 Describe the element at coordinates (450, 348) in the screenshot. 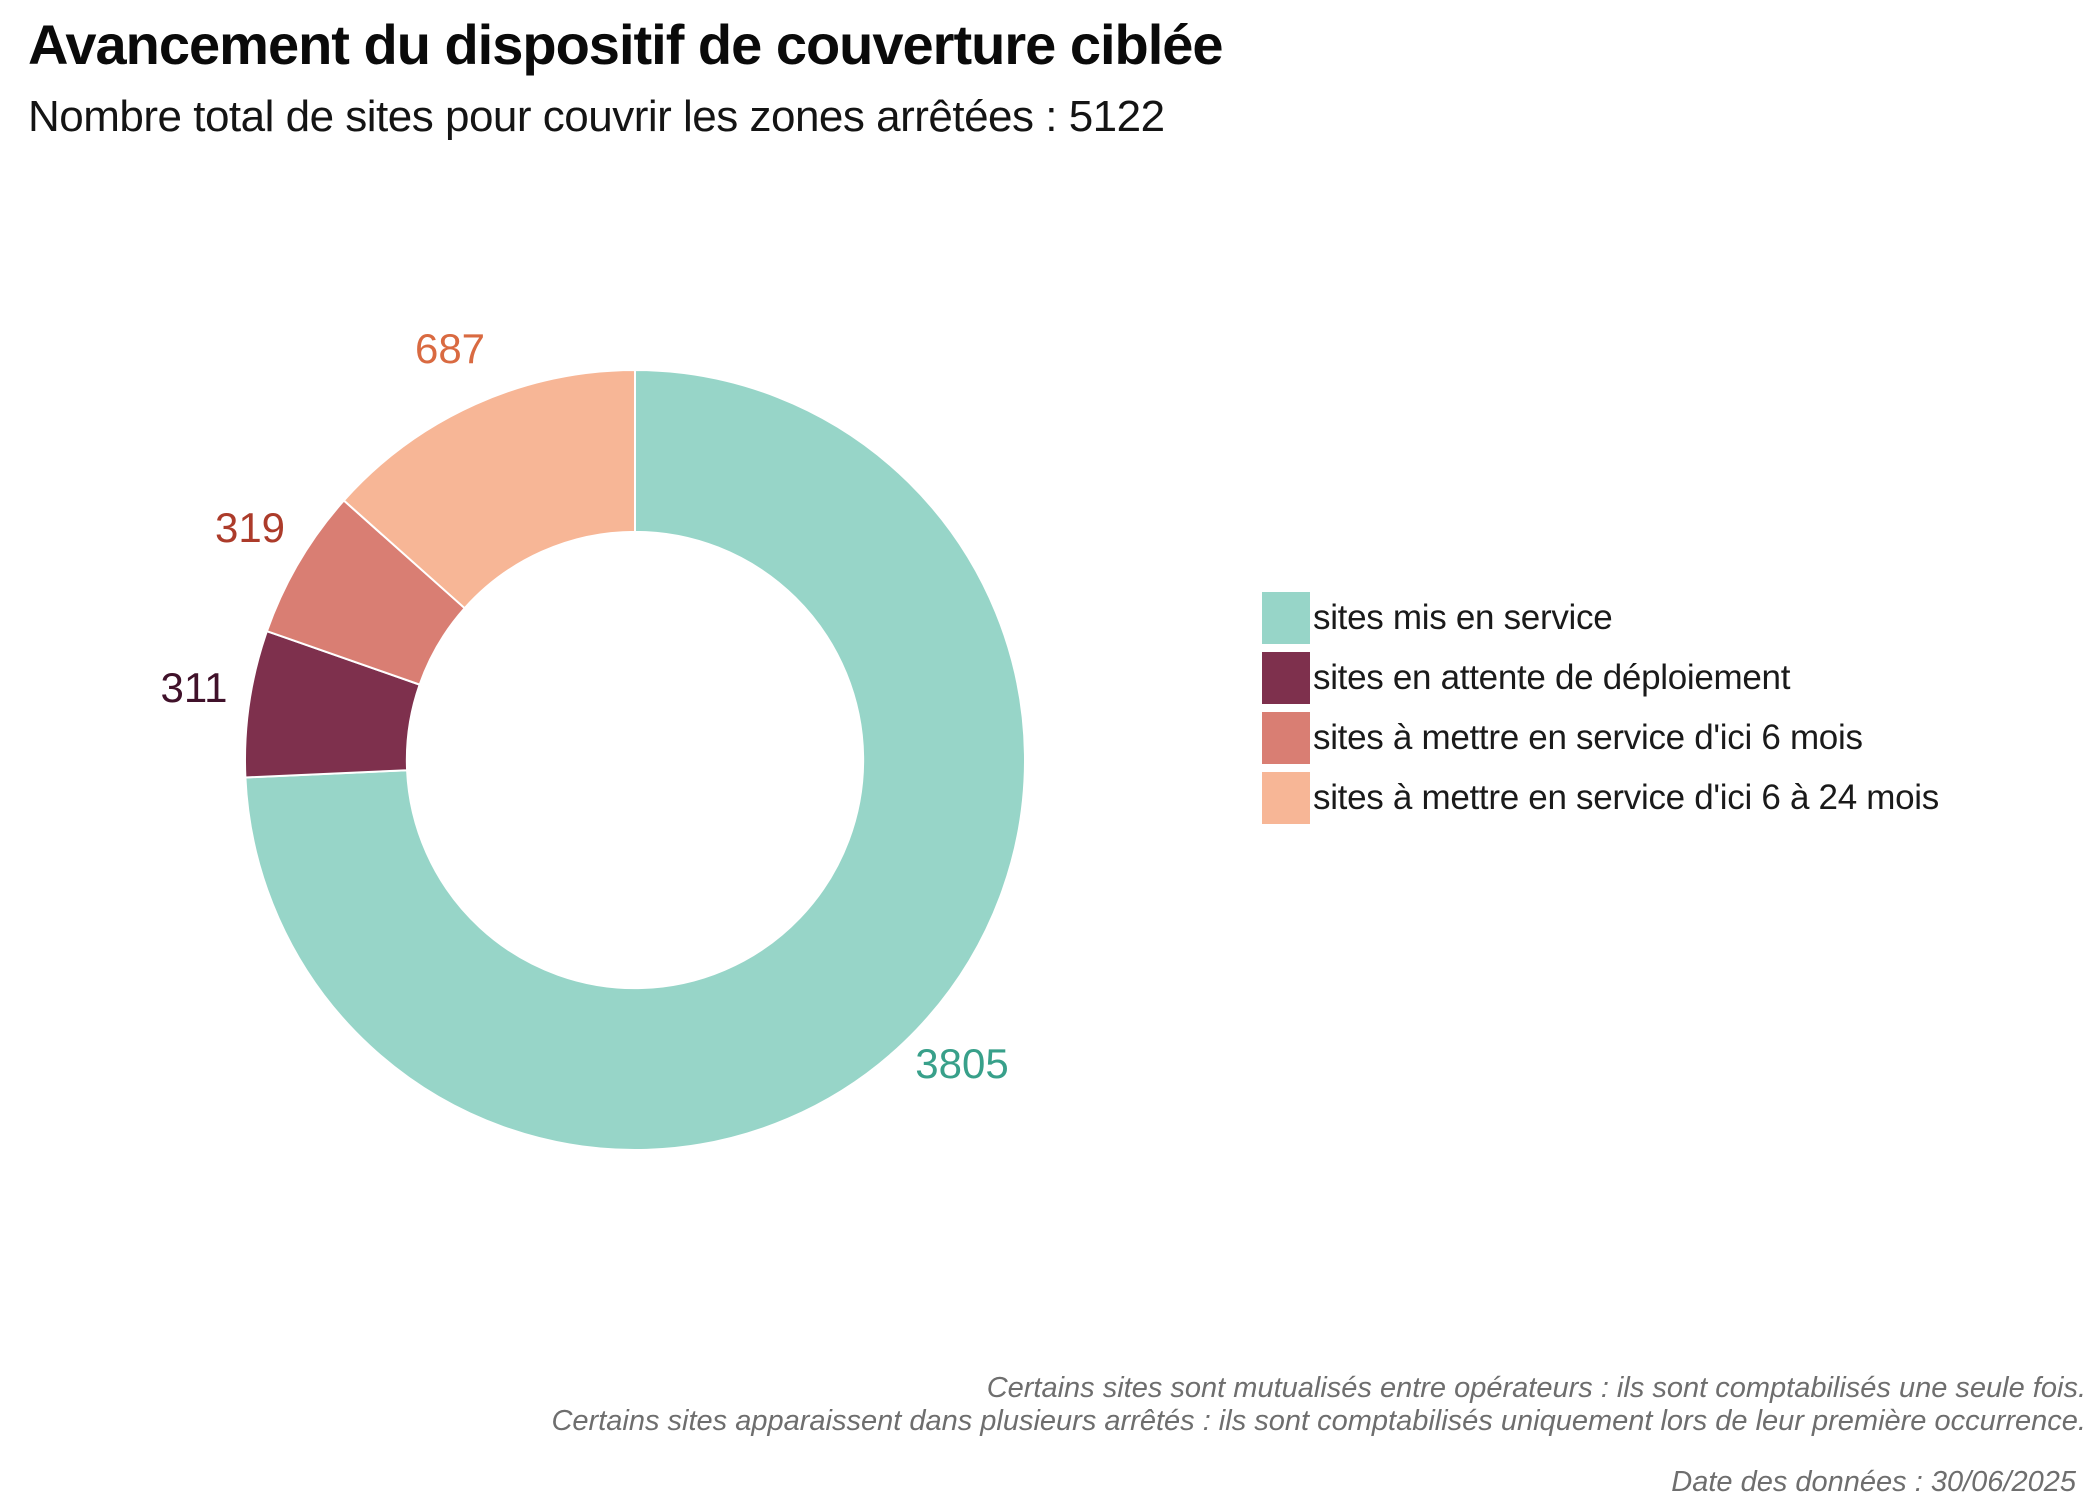

I see `slice-value-sites-6-24-mois: 687` at that location.